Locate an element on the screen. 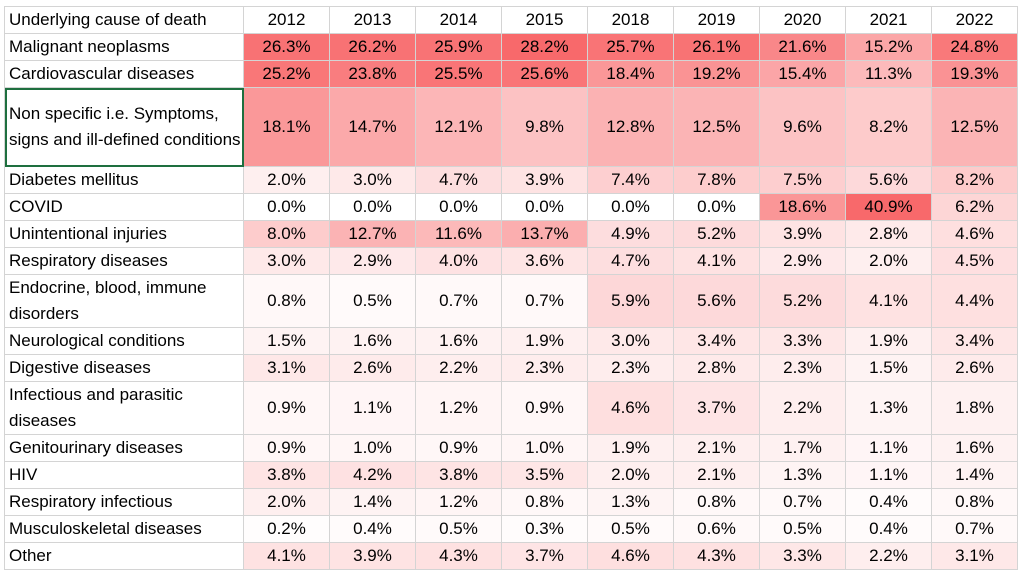 The height and width of the screenshot is (575, 1025). value-cell: 8.0% is located at coordinates (286, 234).